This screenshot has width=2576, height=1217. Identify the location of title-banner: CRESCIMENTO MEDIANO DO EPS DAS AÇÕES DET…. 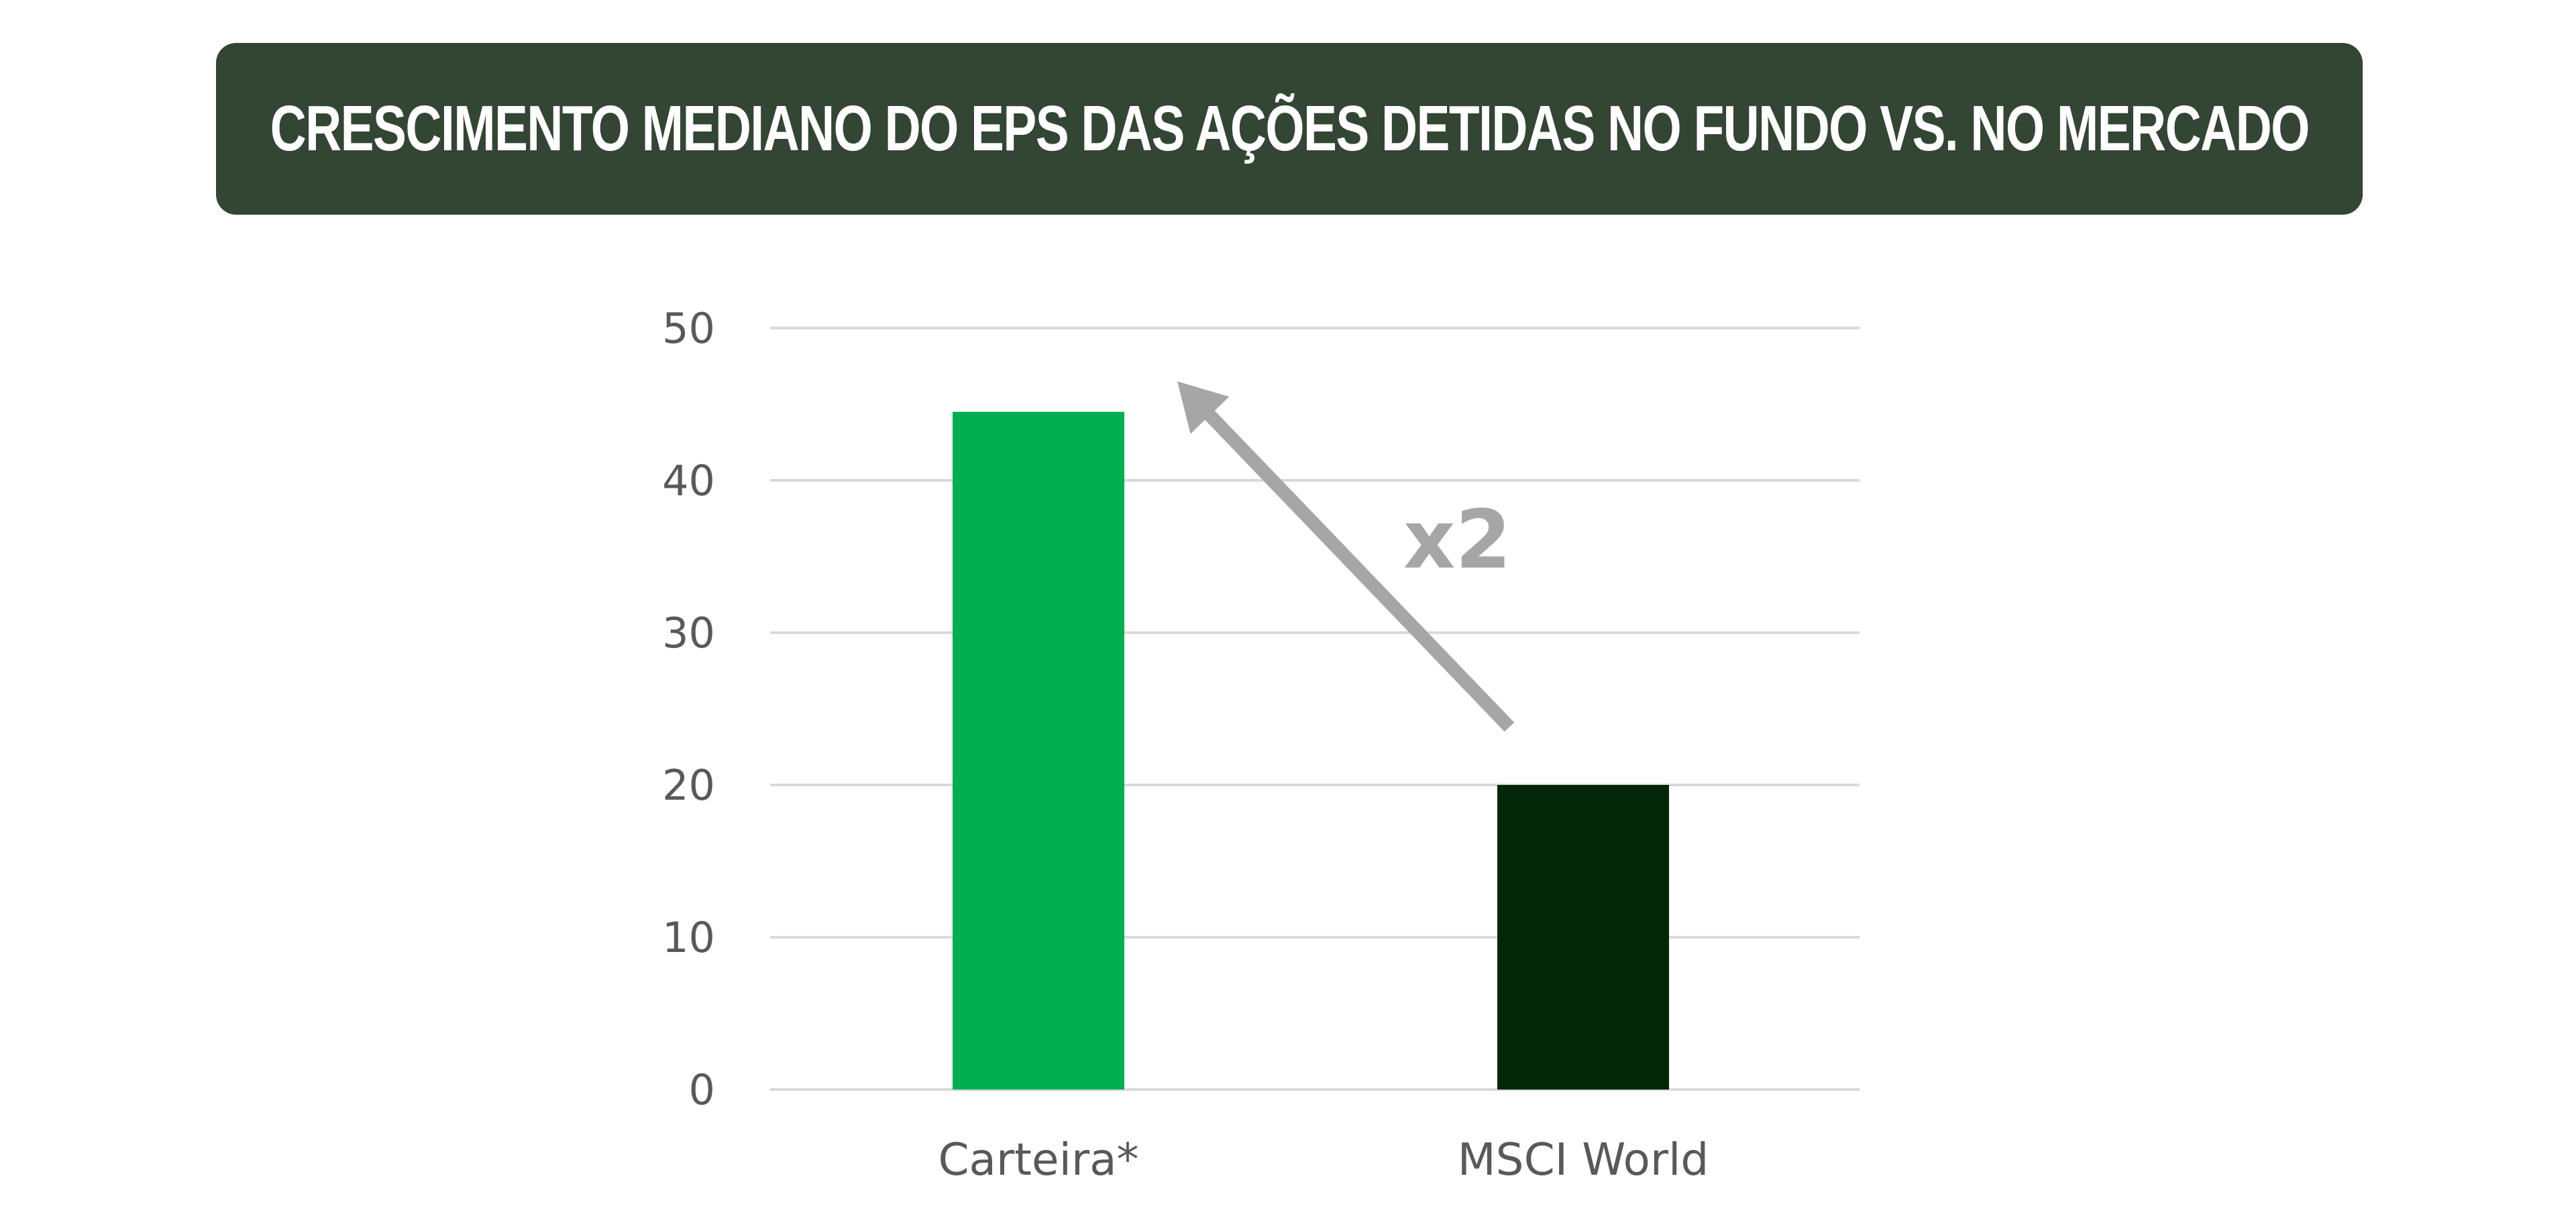
(1289, 129).